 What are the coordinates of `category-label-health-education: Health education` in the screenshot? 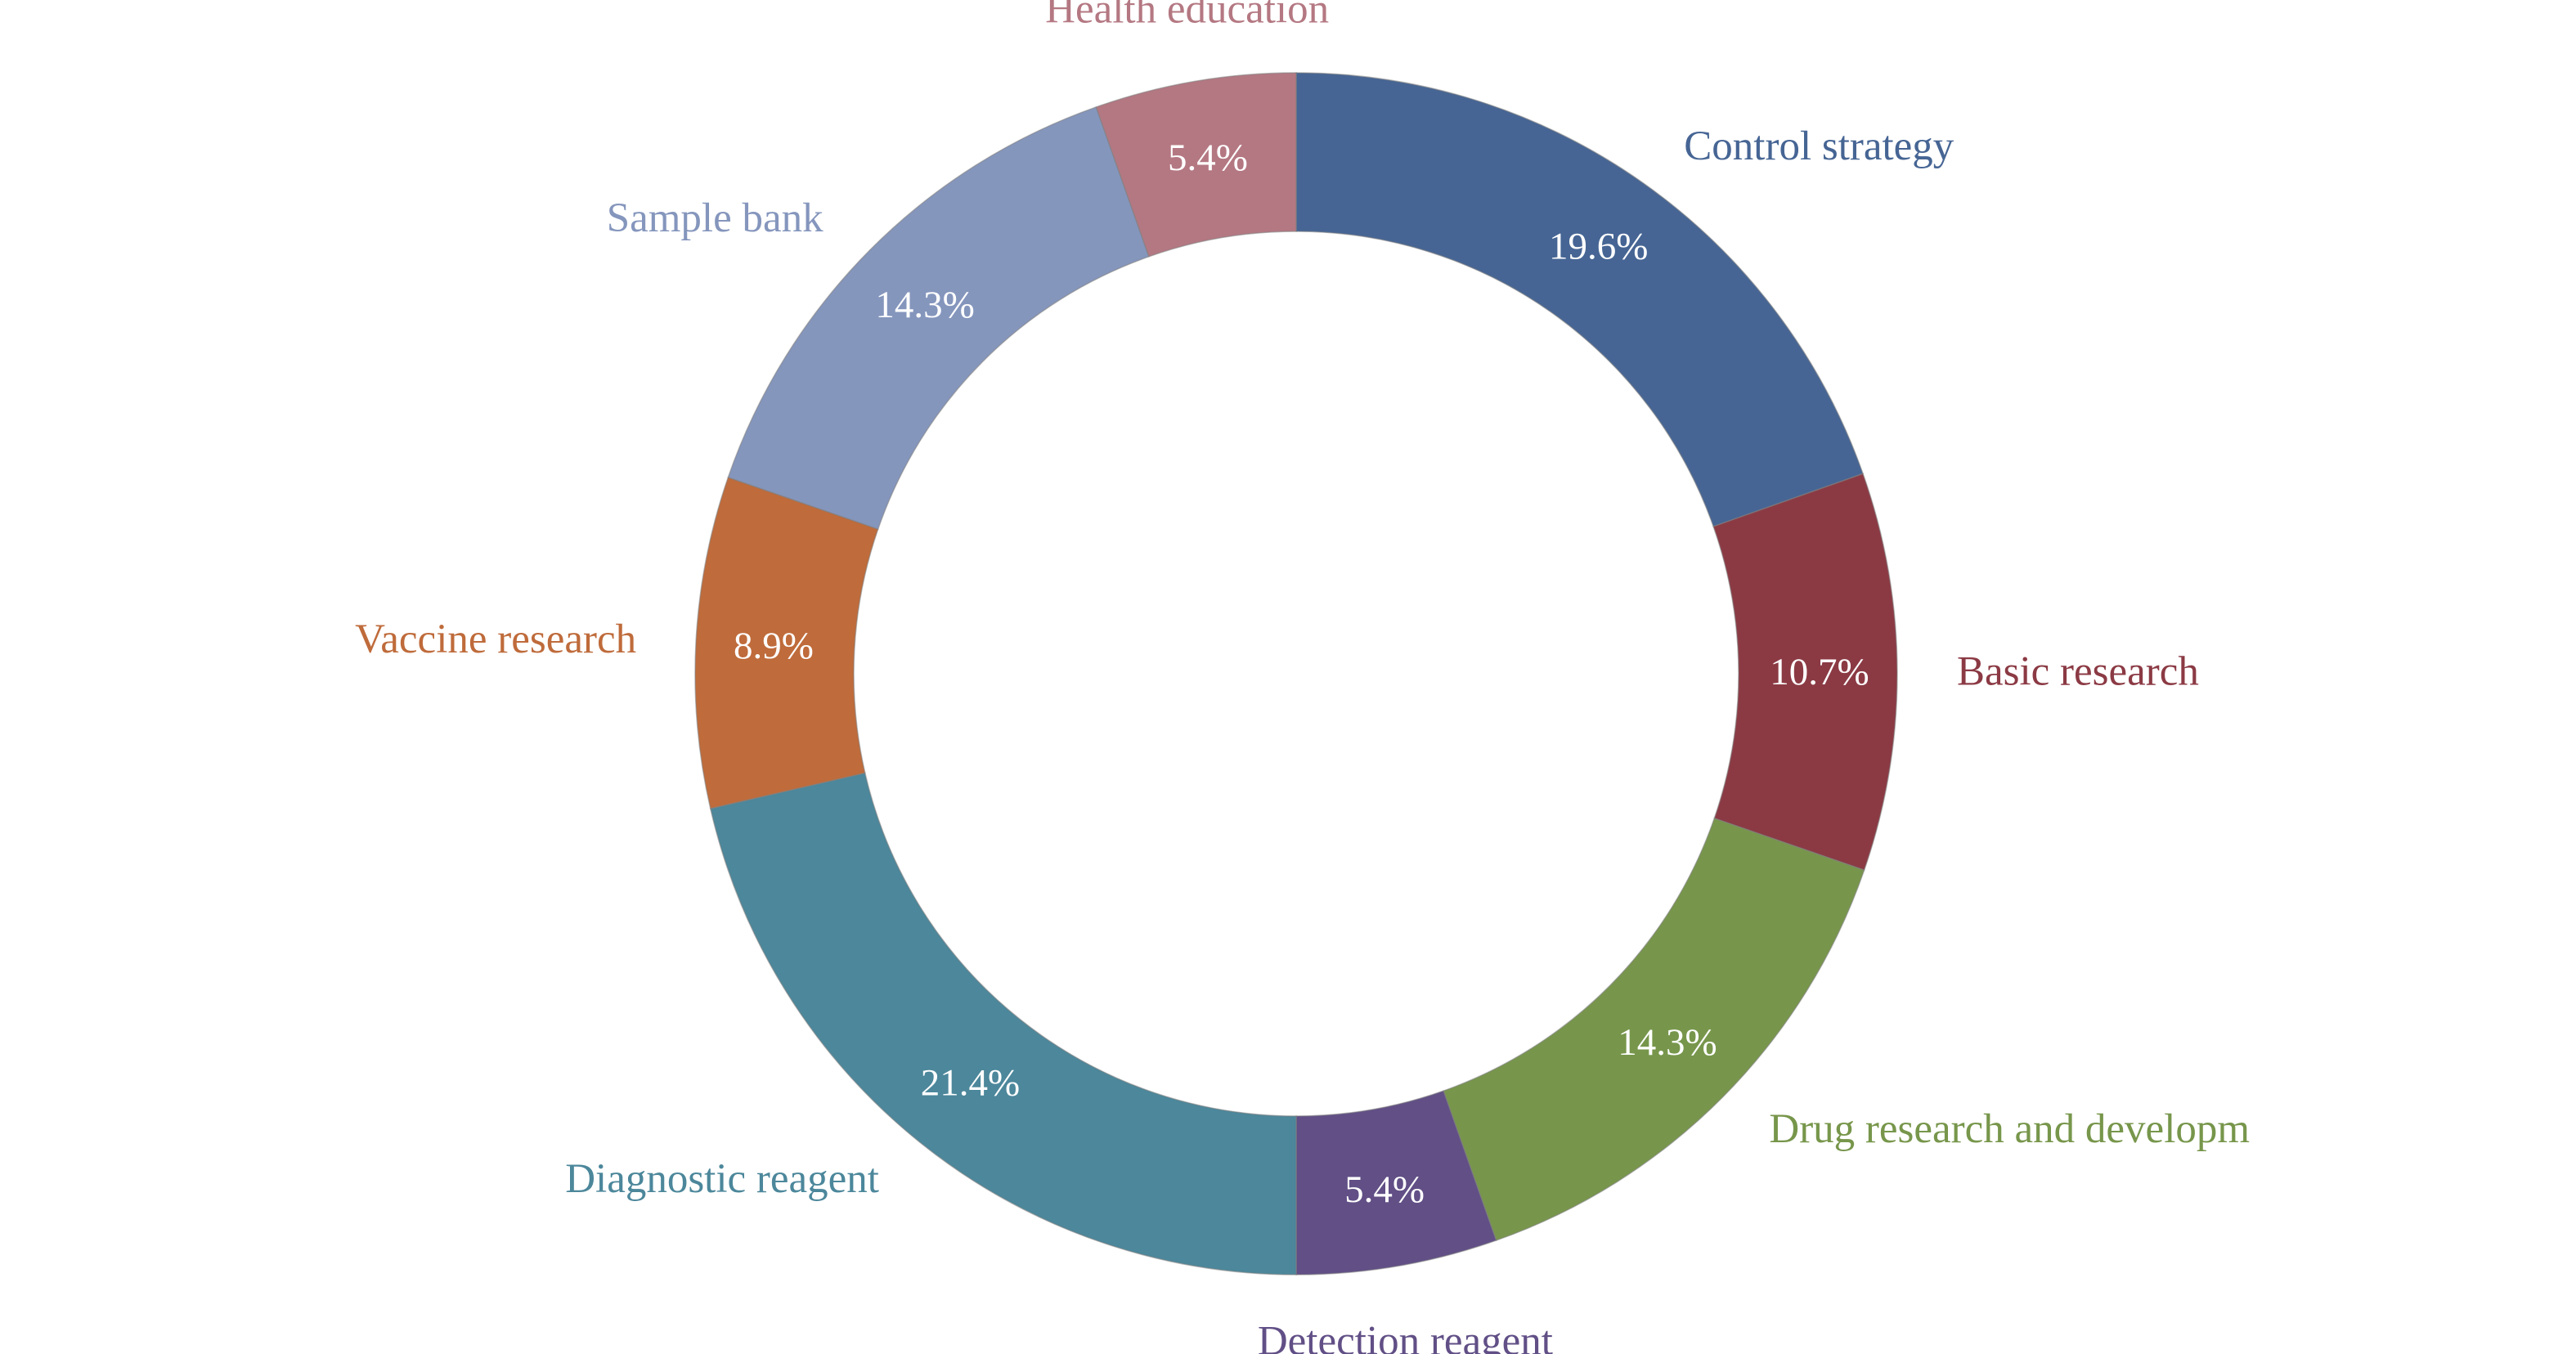 It's located at (1187, 16).